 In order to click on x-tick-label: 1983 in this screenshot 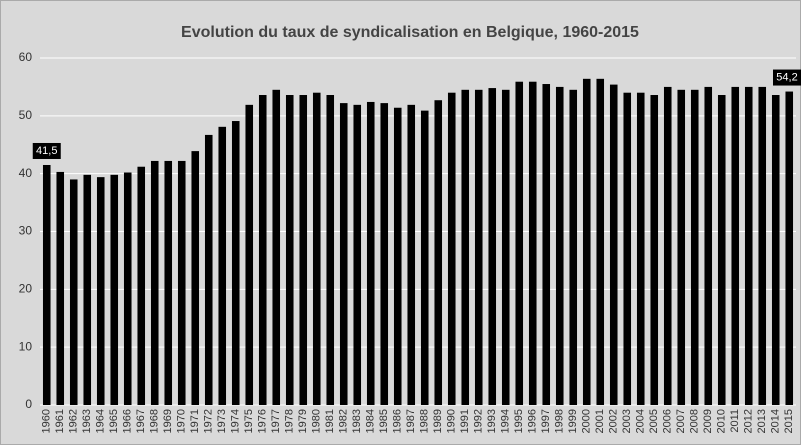, I will do `click(357, 421)`.